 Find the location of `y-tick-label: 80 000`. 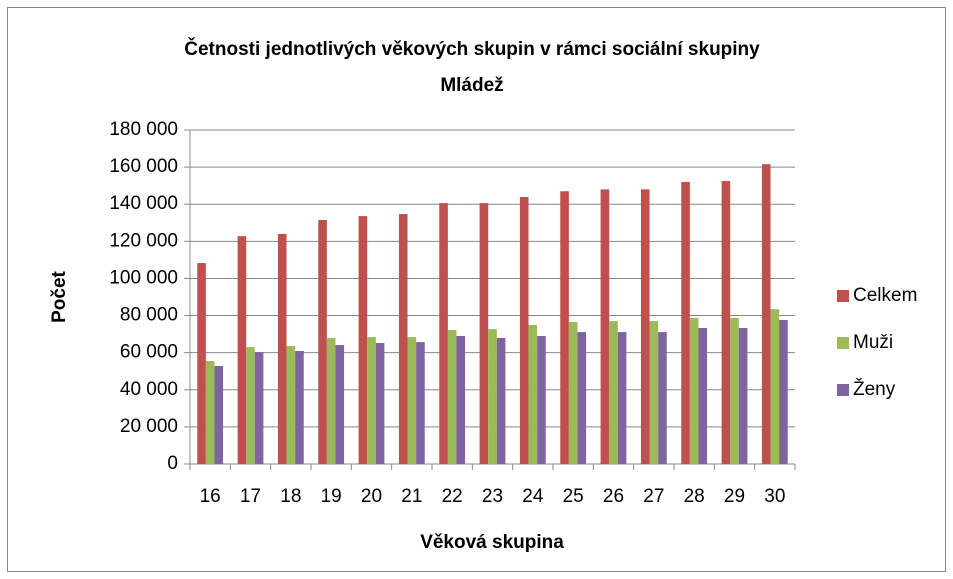

y-tick-label: 80 000 is located at coordinates (149, 315).